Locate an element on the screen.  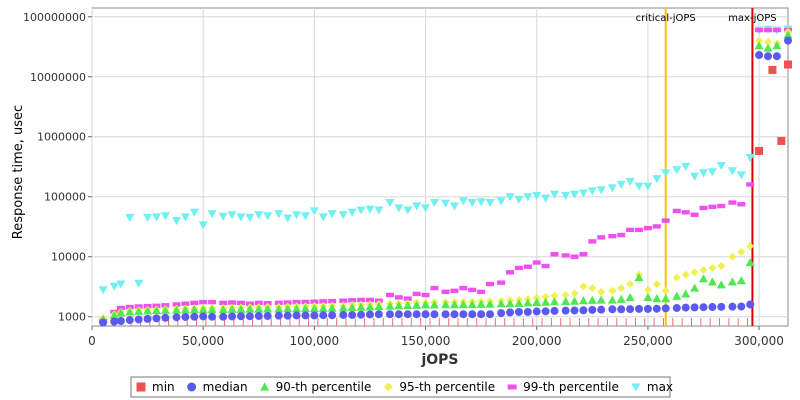
legend-marker is located at coordinates (141, 387).